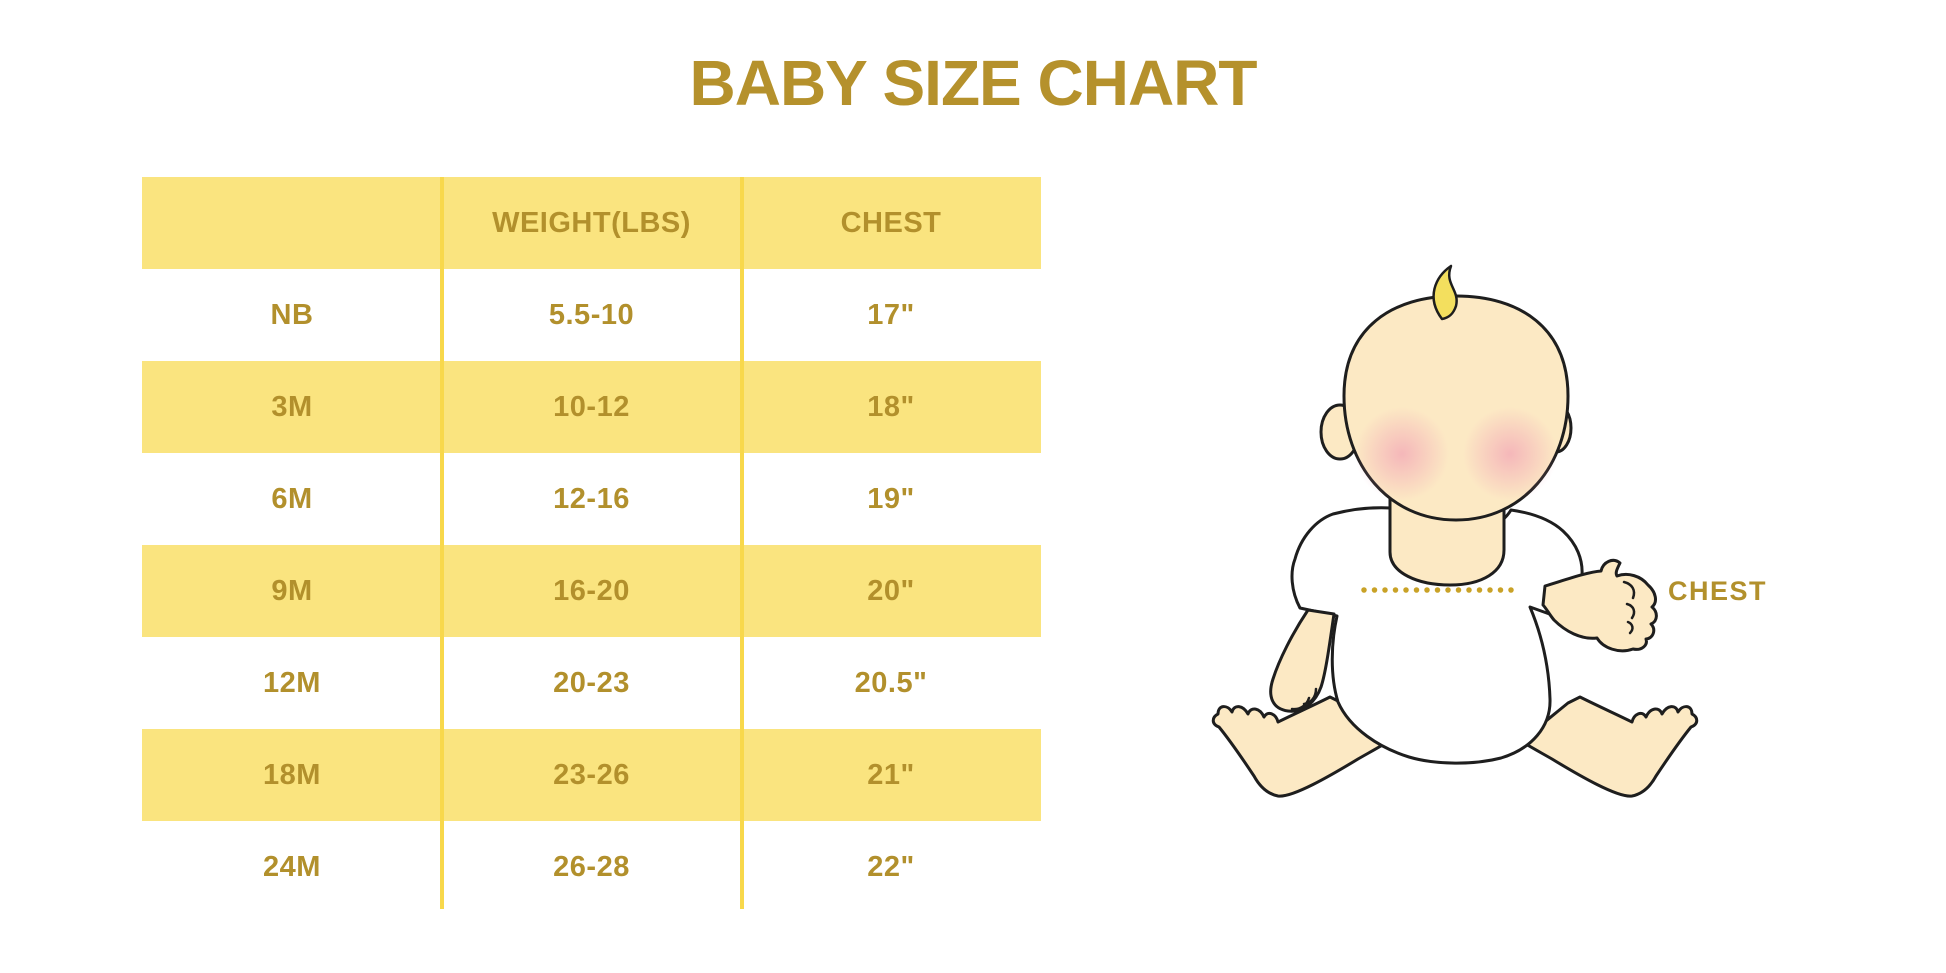 The height and width of the screenshot is (973, 1946). I want to click on table-row-18m: 18M 23-26 21", so click(591, 775).